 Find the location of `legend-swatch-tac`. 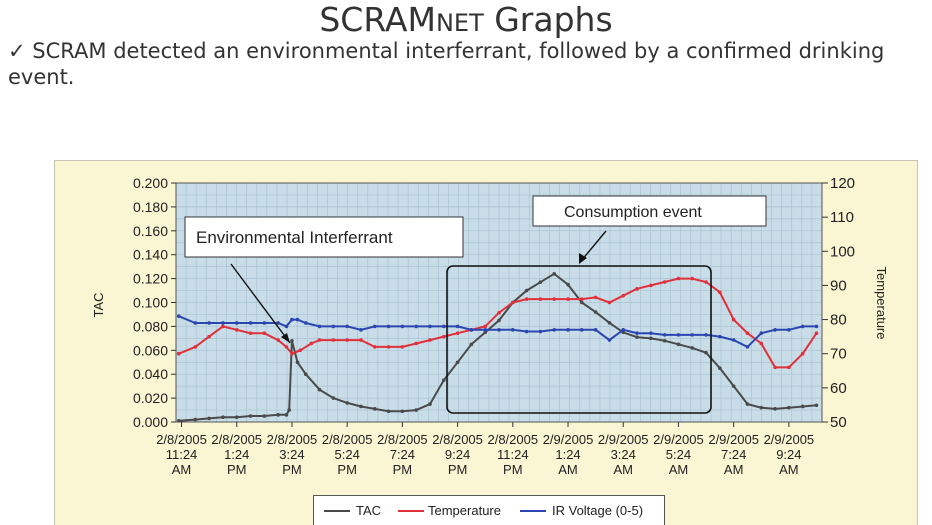

legend-swatch-tac is located at coordinates (337, 511).